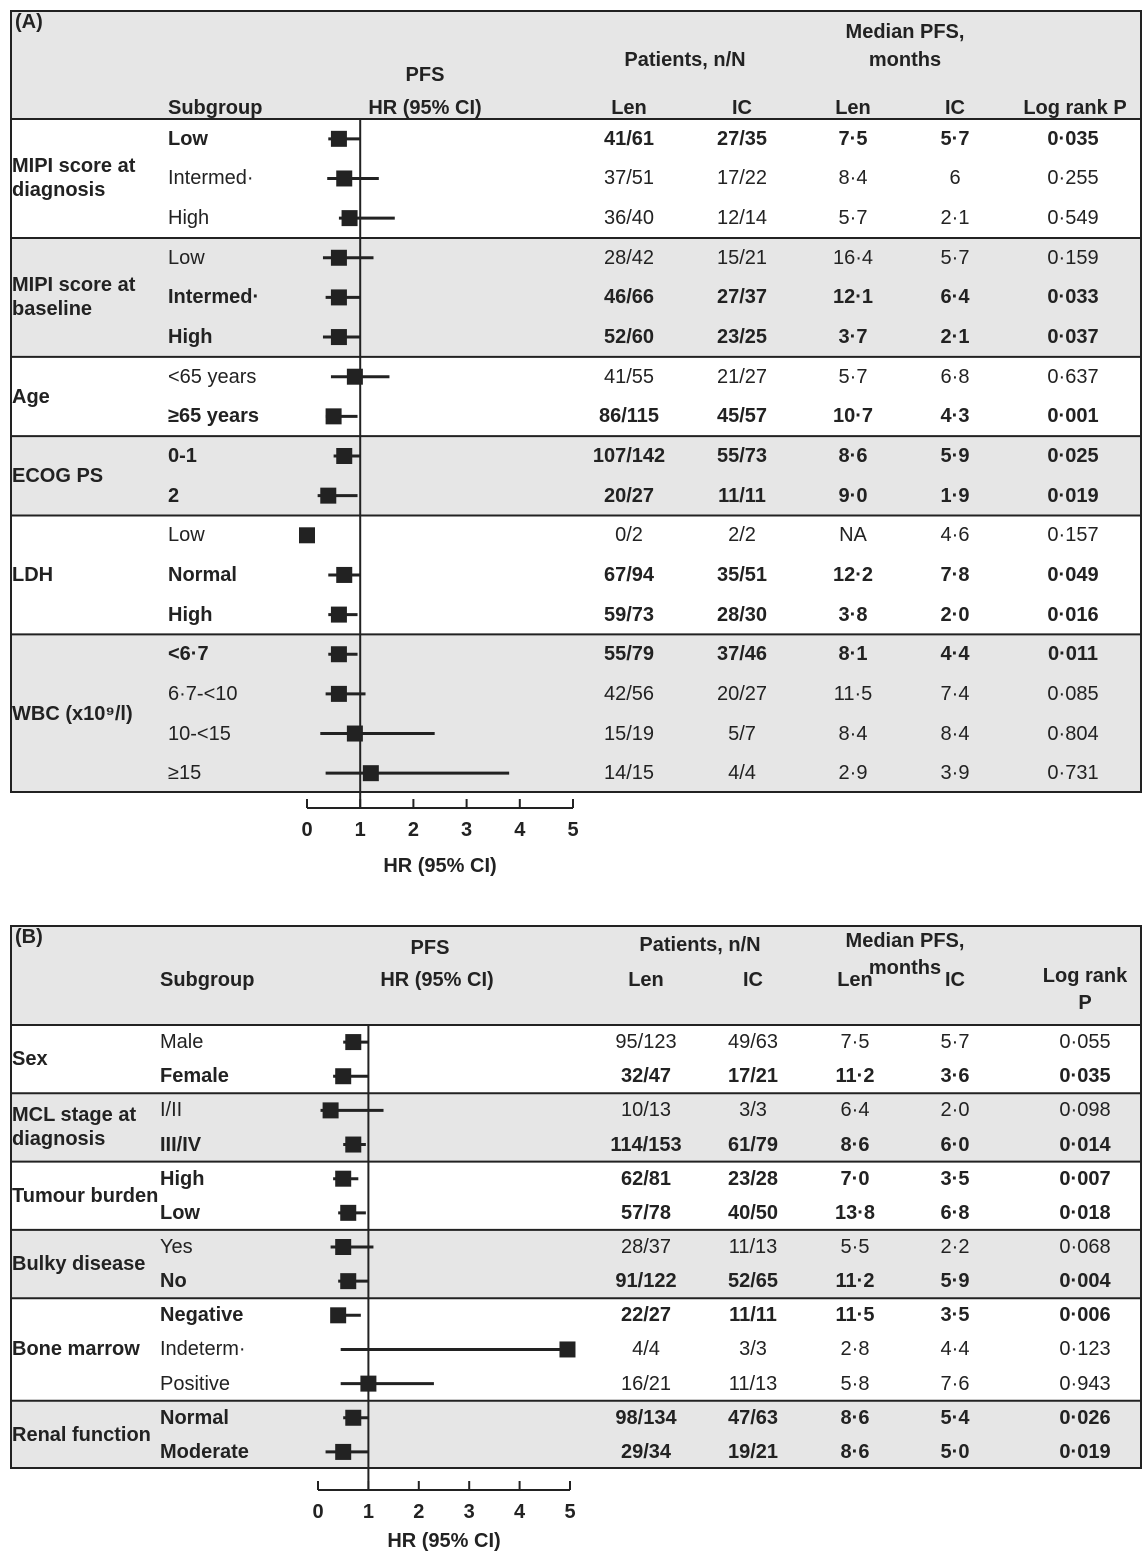 Image resolution: width=1142 pixels, height=1554 pixels. I want to click on p-value: 0·943, so click(1085, 1383).